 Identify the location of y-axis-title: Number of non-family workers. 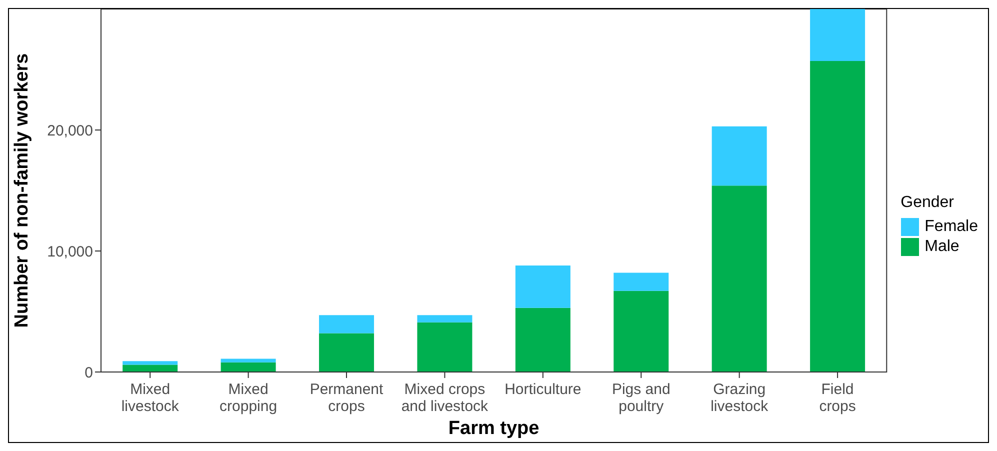
(22, 190).